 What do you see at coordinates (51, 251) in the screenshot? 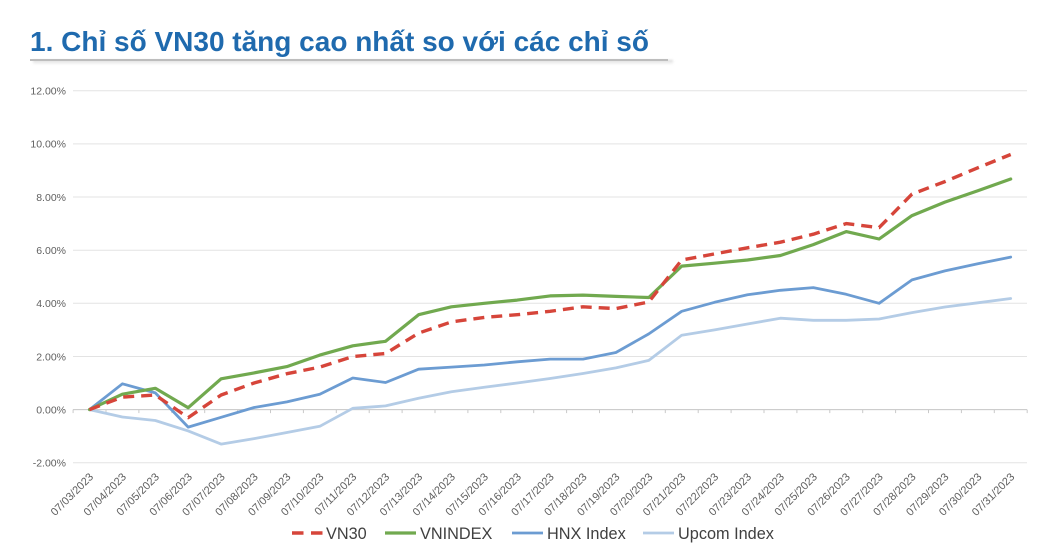
I see `svg-text: 6.00%` at bounding box center [51, 251].